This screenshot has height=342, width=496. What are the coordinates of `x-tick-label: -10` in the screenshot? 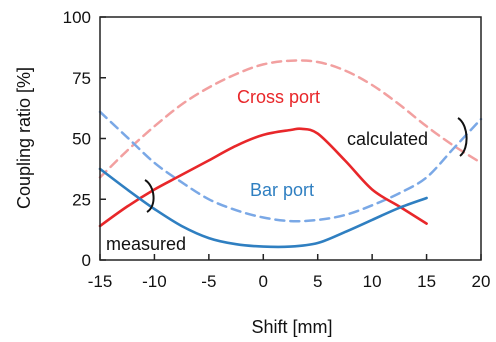 It's located at (154, 281).